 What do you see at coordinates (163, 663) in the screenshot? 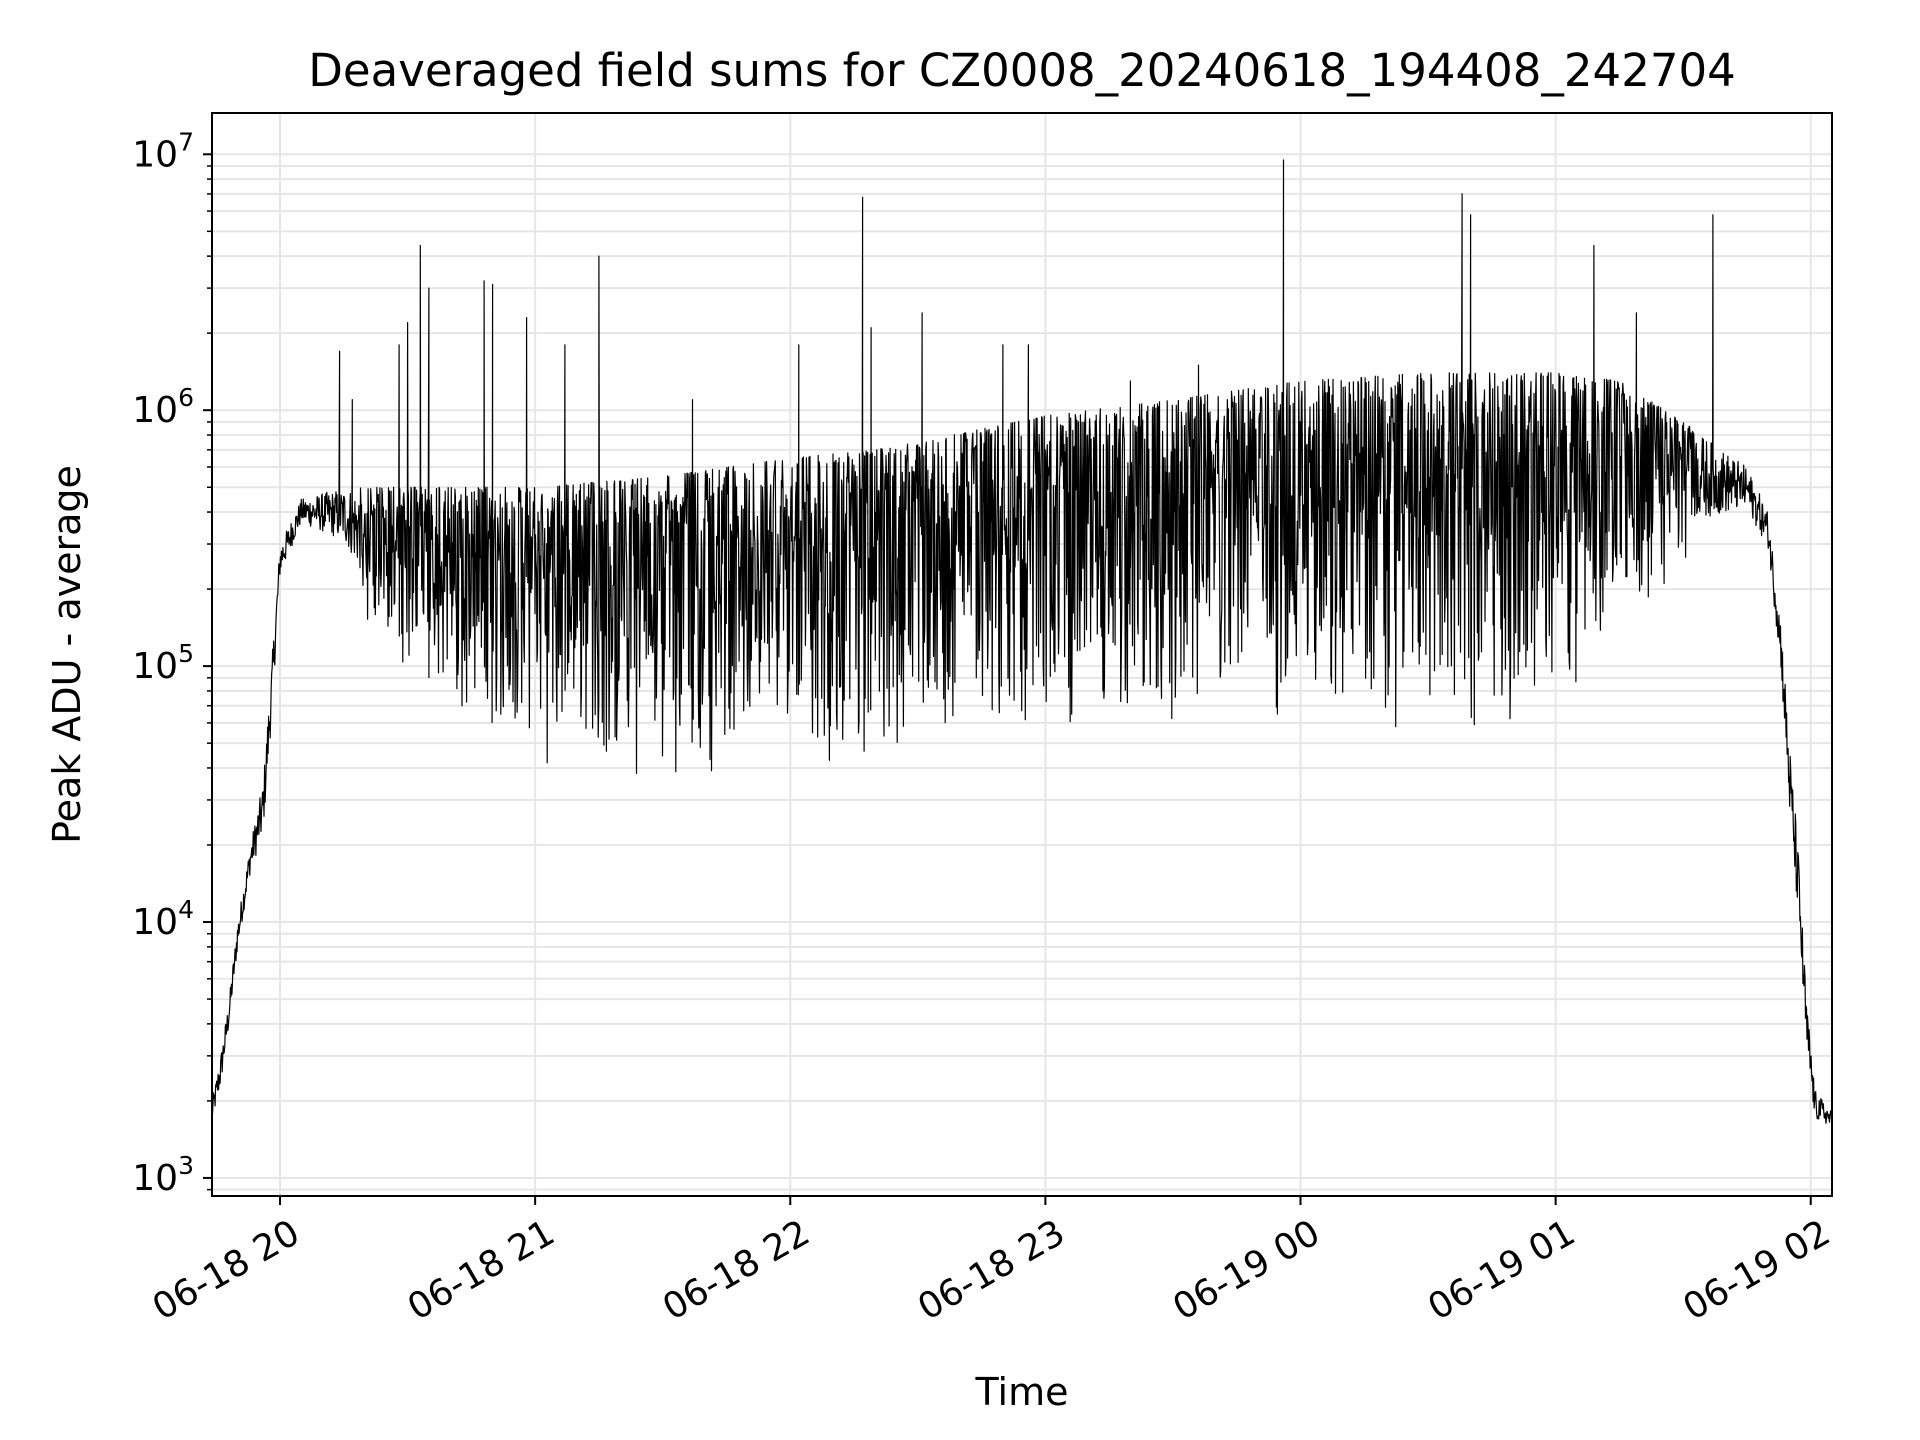
I see `y-tick-label: 10⁵` at bounding box center [163, 663].